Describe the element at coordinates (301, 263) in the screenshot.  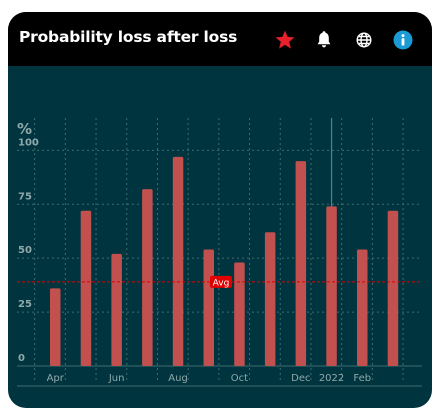
I see `bar-dec` at that location.